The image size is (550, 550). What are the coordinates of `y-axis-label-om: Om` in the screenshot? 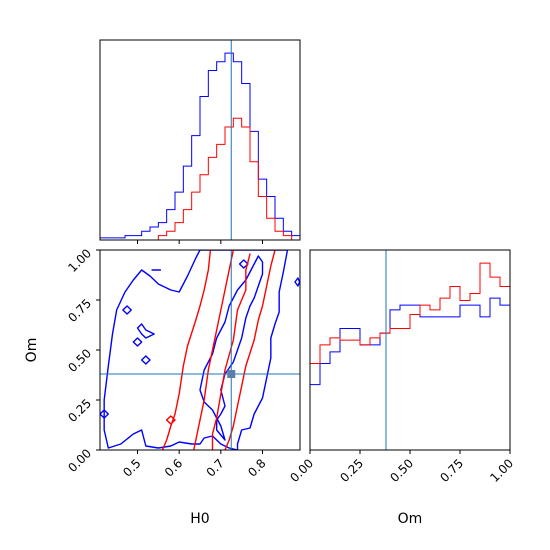 It's located at (32, 350).